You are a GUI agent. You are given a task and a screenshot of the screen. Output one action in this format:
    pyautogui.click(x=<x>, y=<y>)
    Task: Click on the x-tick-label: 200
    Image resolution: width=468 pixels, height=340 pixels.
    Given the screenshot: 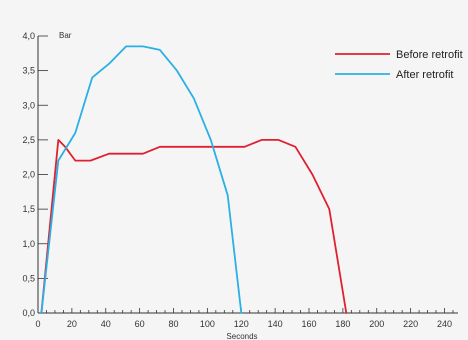 What is the action you would take?
    pyautogui.click(x=376, y=324)
    